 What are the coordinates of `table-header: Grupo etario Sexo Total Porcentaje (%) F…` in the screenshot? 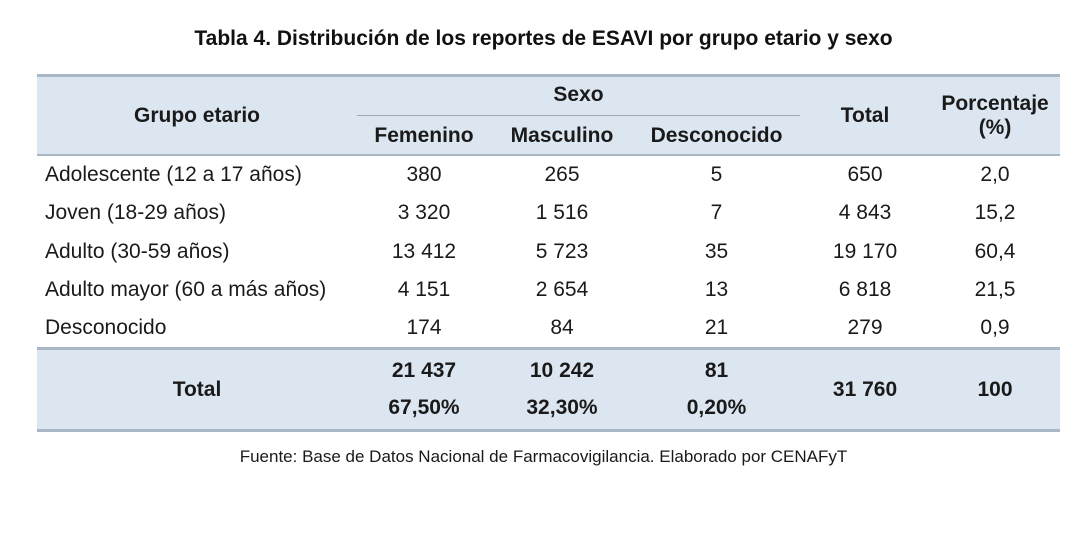 It's located at (549, 116).